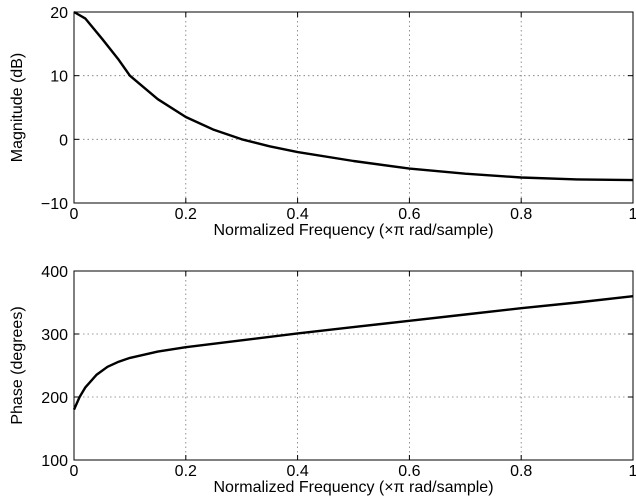  Describe the element at coordinates (54, 398) in the screenshot. I see `phase-y-tick-label: 200` at that location.